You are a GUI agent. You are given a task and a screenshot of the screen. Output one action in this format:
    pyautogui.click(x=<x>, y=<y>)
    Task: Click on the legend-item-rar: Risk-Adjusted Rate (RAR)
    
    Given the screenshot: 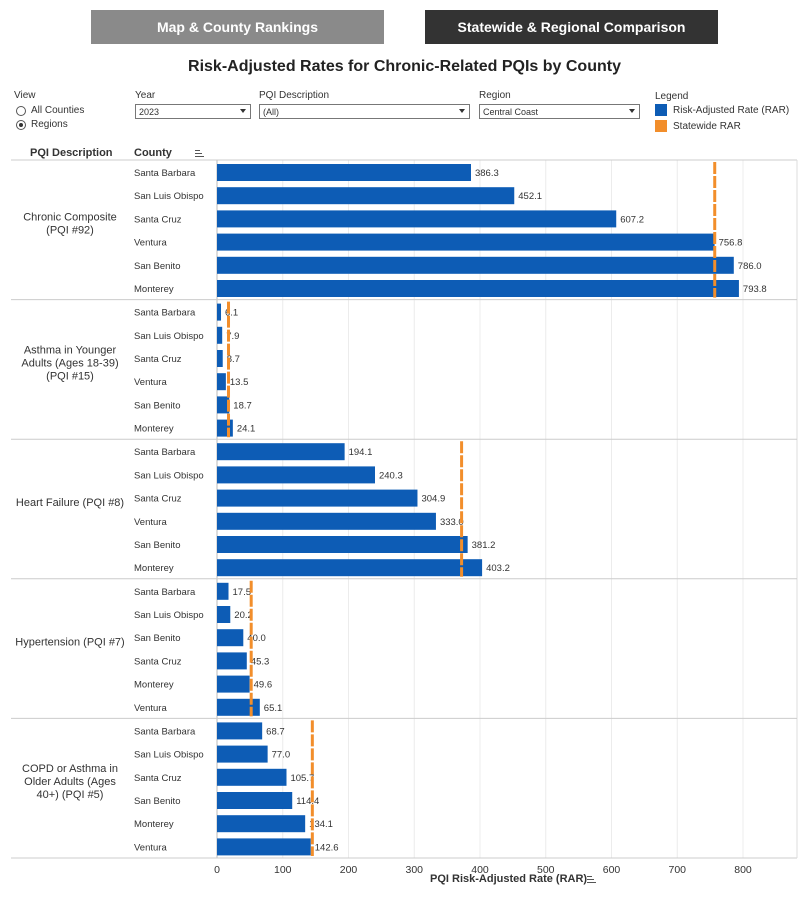 What is the action you would take?
    pyautogui.click(x=722, y=110)
    